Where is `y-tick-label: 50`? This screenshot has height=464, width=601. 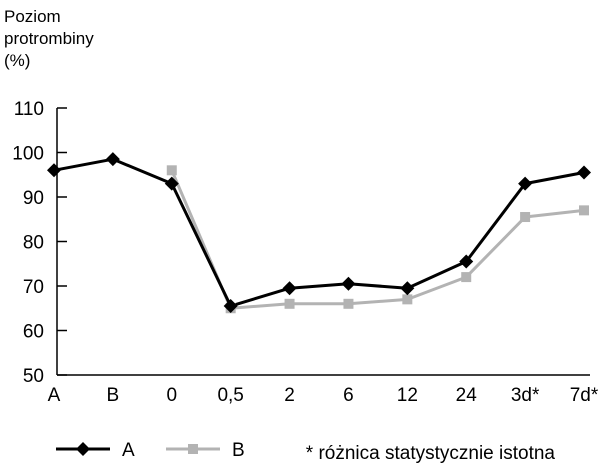
y-tick-label: 50 is located at coordinates (33, 376).